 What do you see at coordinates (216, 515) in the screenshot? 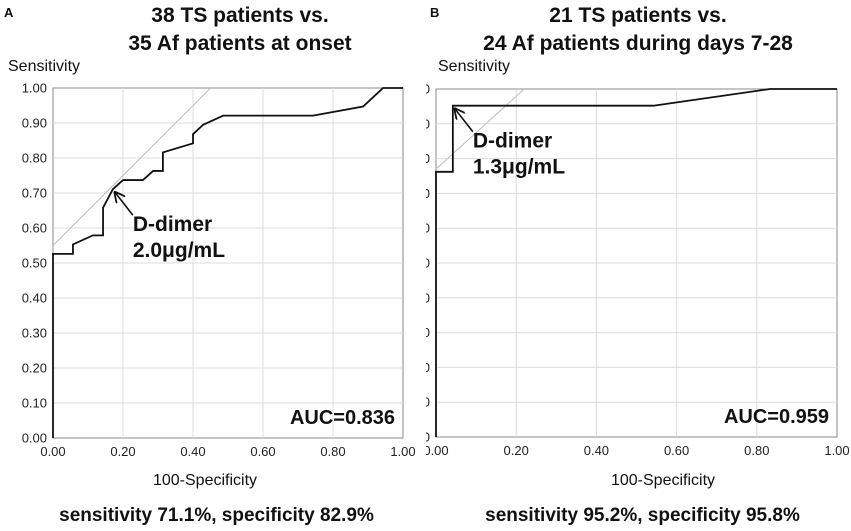
I see `summary-footer: sensitivity 71.1%, specificity 82.9%` at bounding box center [216, 515].